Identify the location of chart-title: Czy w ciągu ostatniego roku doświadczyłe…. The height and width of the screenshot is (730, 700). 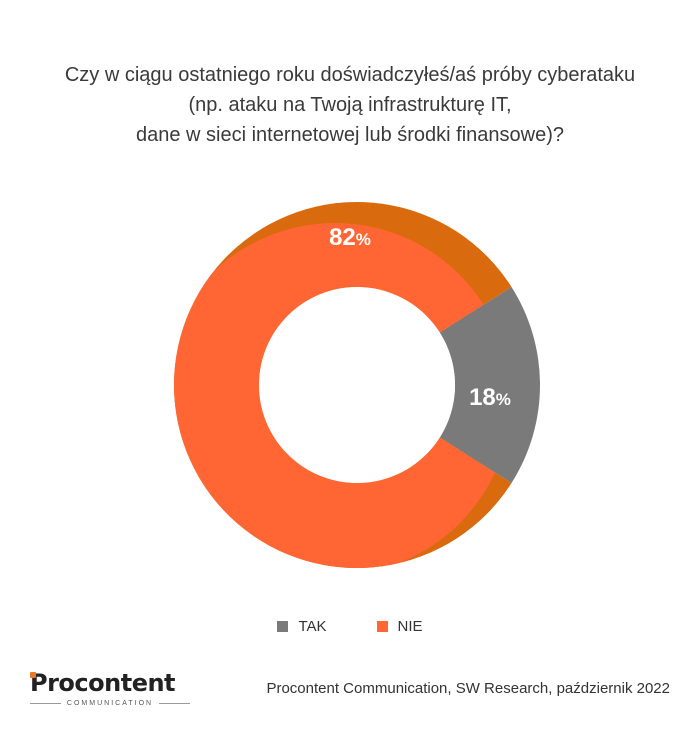
(350, 105).